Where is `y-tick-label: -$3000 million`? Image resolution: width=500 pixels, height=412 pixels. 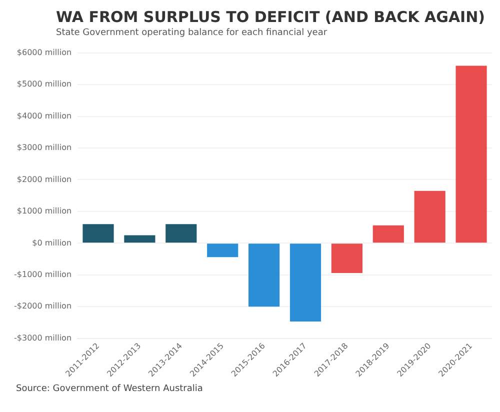 y-tick-label: -$3000 million is located at coordinates (43, 337).